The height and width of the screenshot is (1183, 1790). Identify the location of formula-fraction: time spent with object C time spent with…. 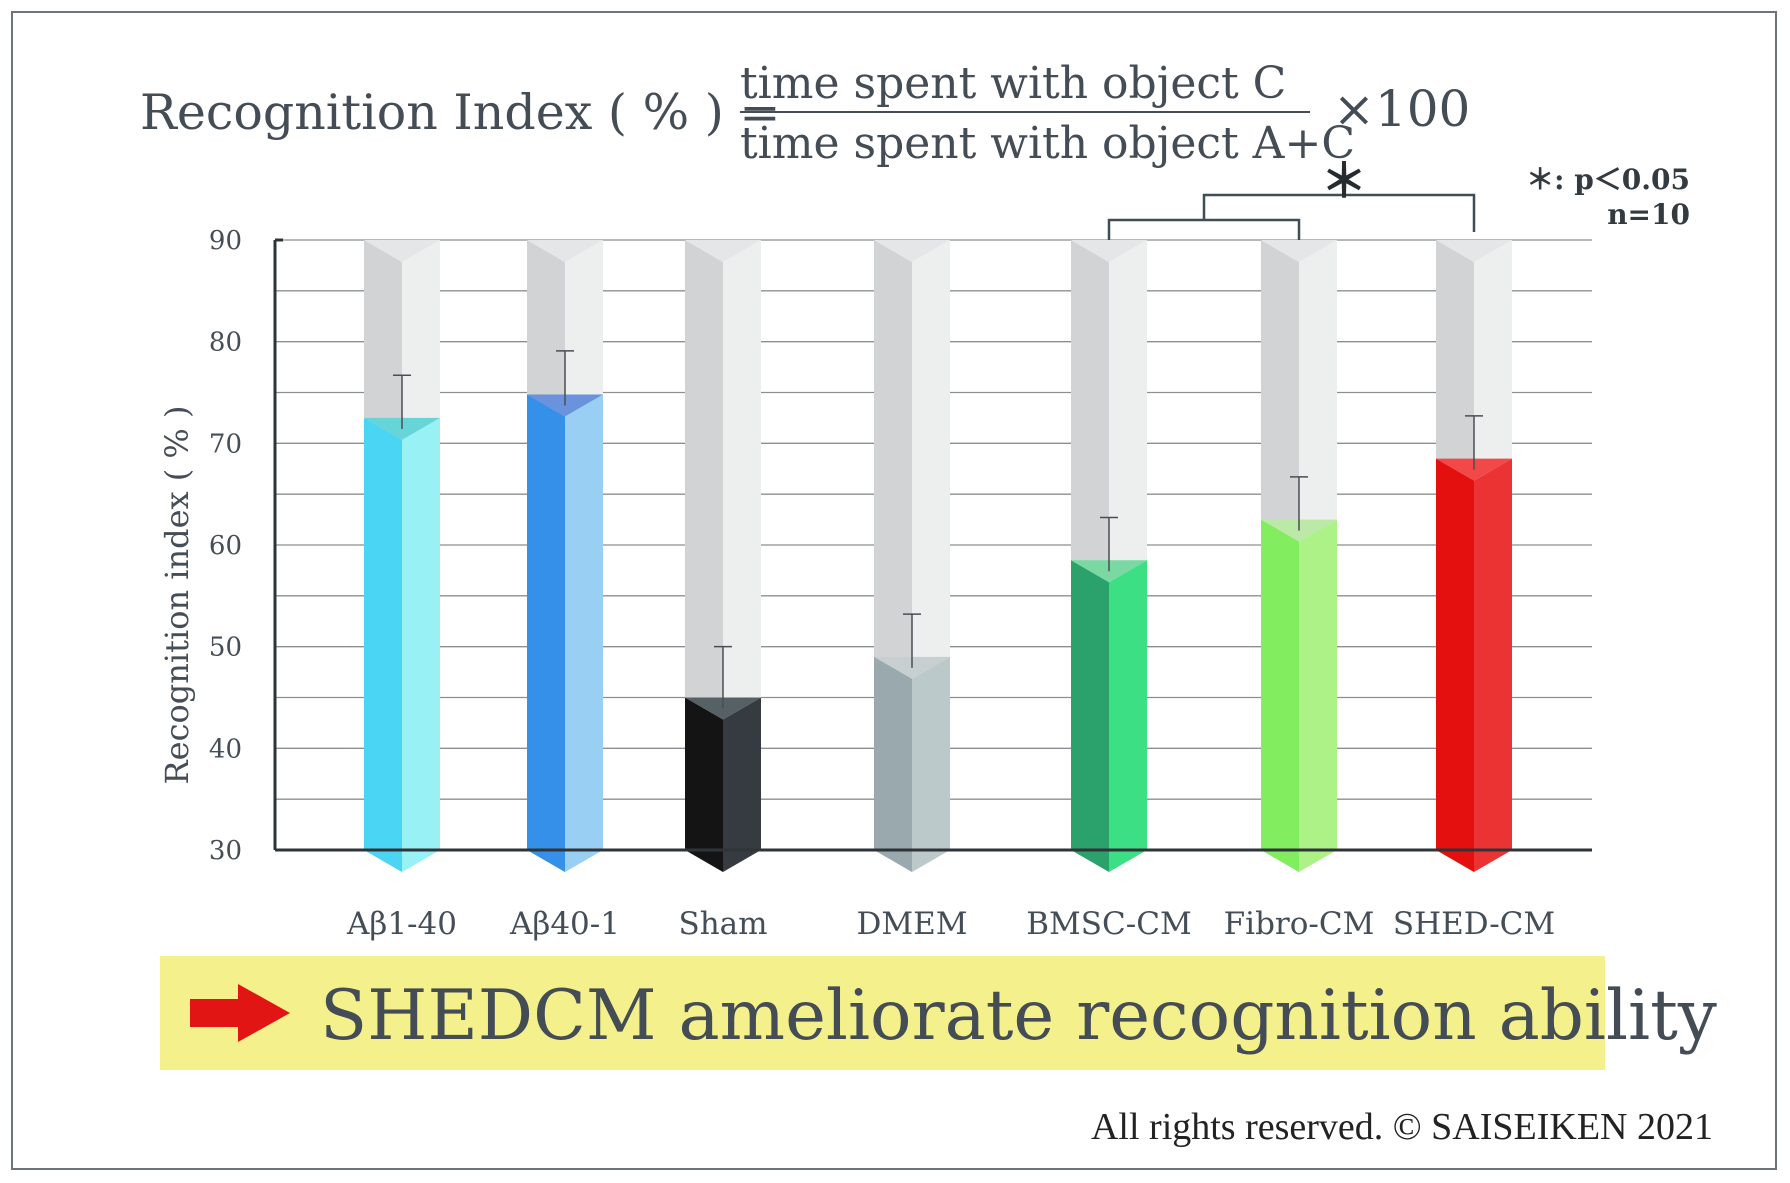
(1047, 117).